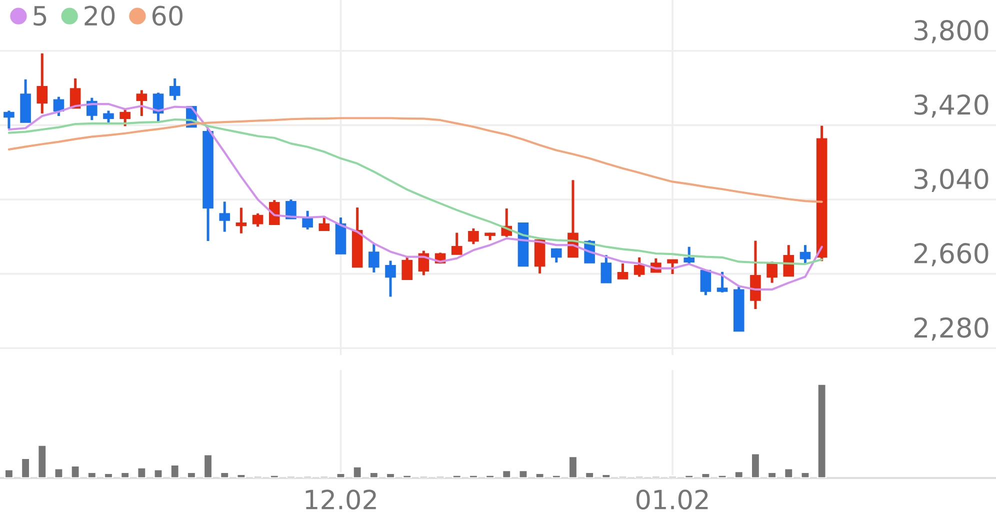  I want to click on y-tick-label: 2,280, so click(951, 329).